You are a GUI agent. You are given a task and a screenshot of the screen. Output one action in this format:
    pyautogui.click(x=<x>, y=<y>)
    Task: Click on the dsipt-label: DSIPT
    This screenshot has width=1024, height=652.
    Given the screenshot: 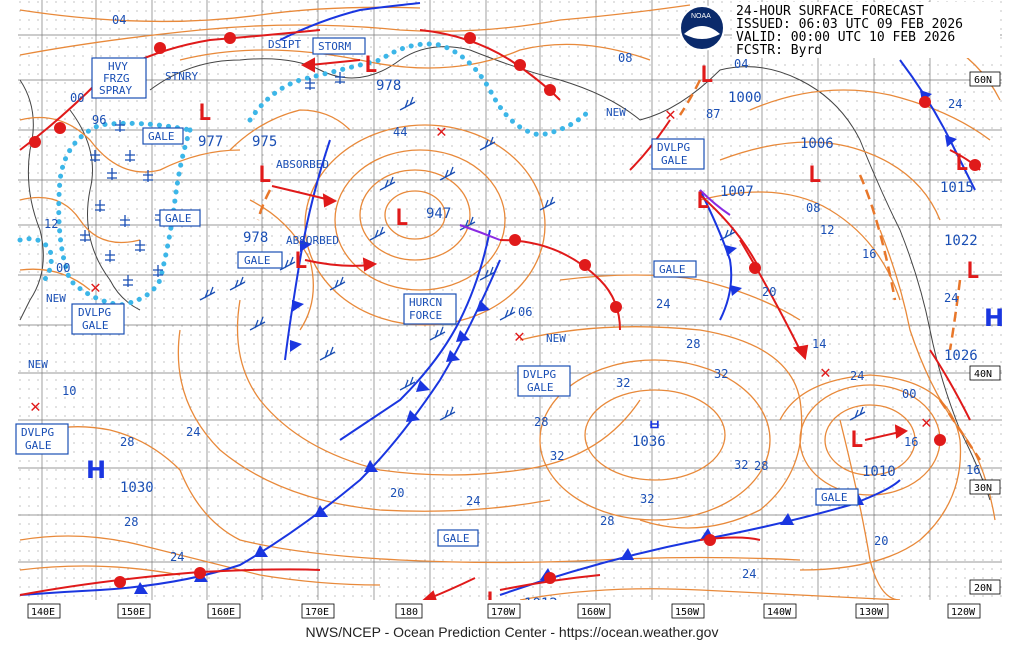 What is the action you would take?
    pyautogui.click(x=284, y=44)
    